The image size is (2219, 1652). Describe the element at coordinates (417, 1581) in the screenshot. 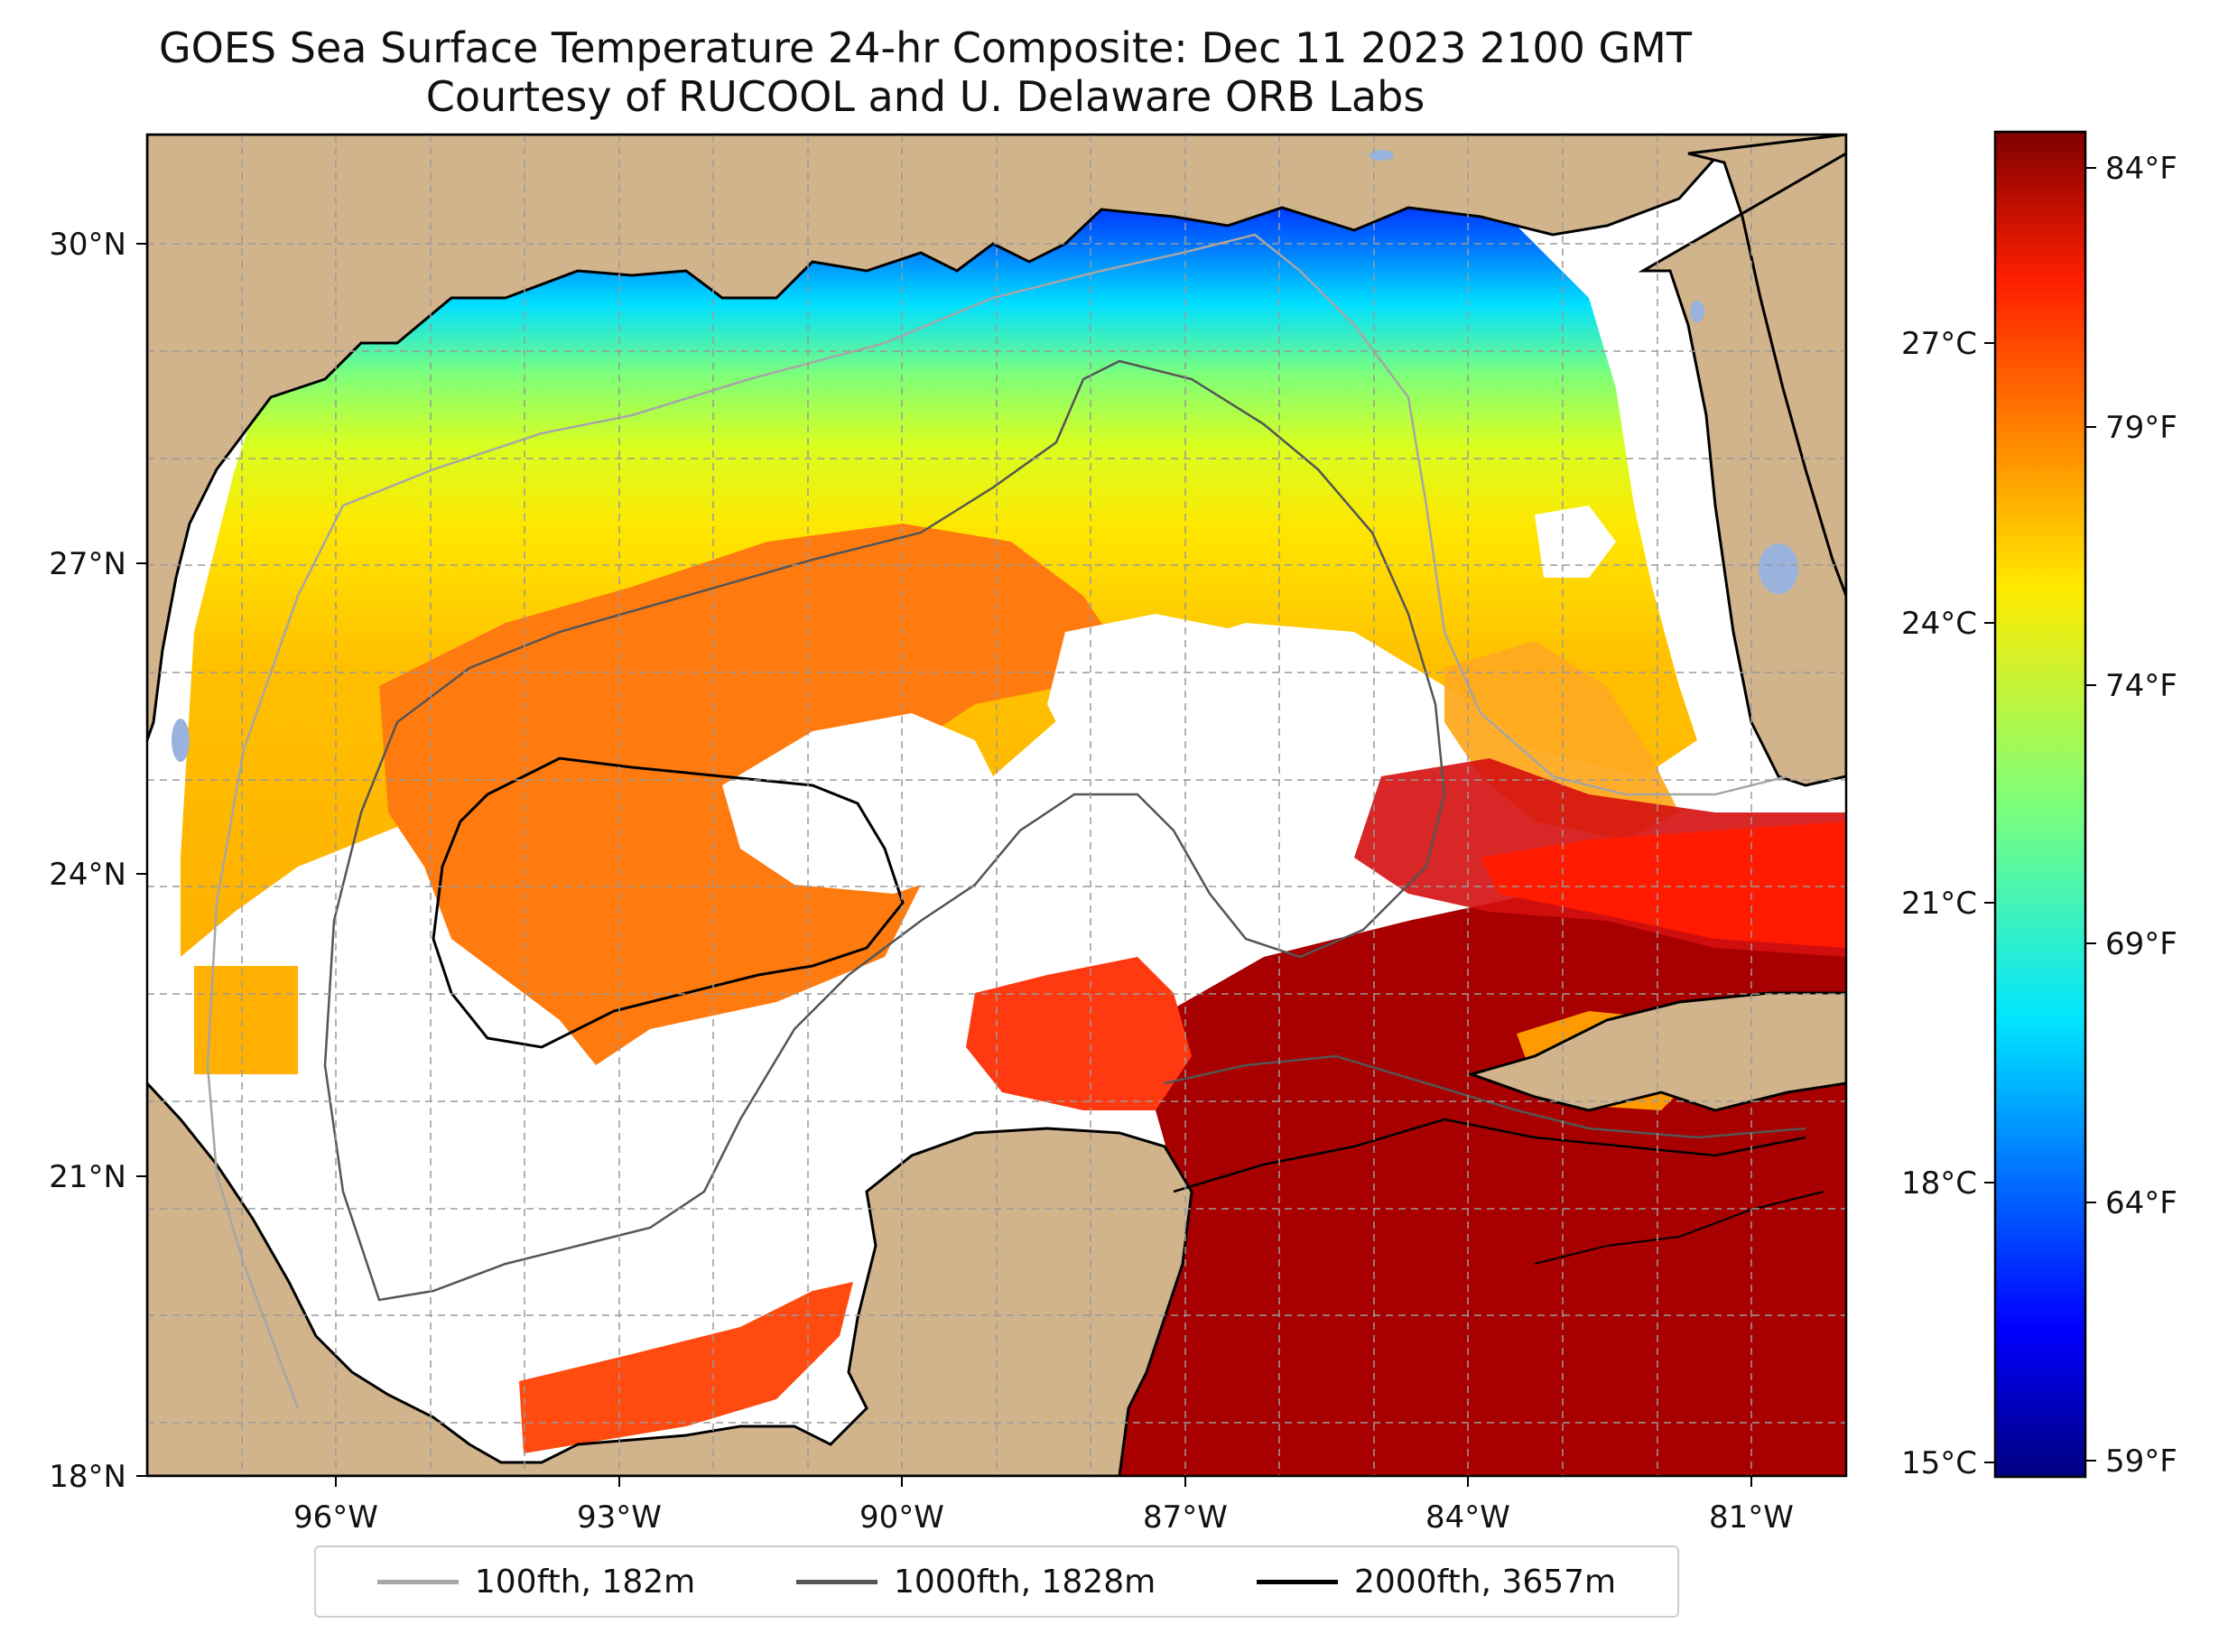

I see `legend-line-100fth` at that location.